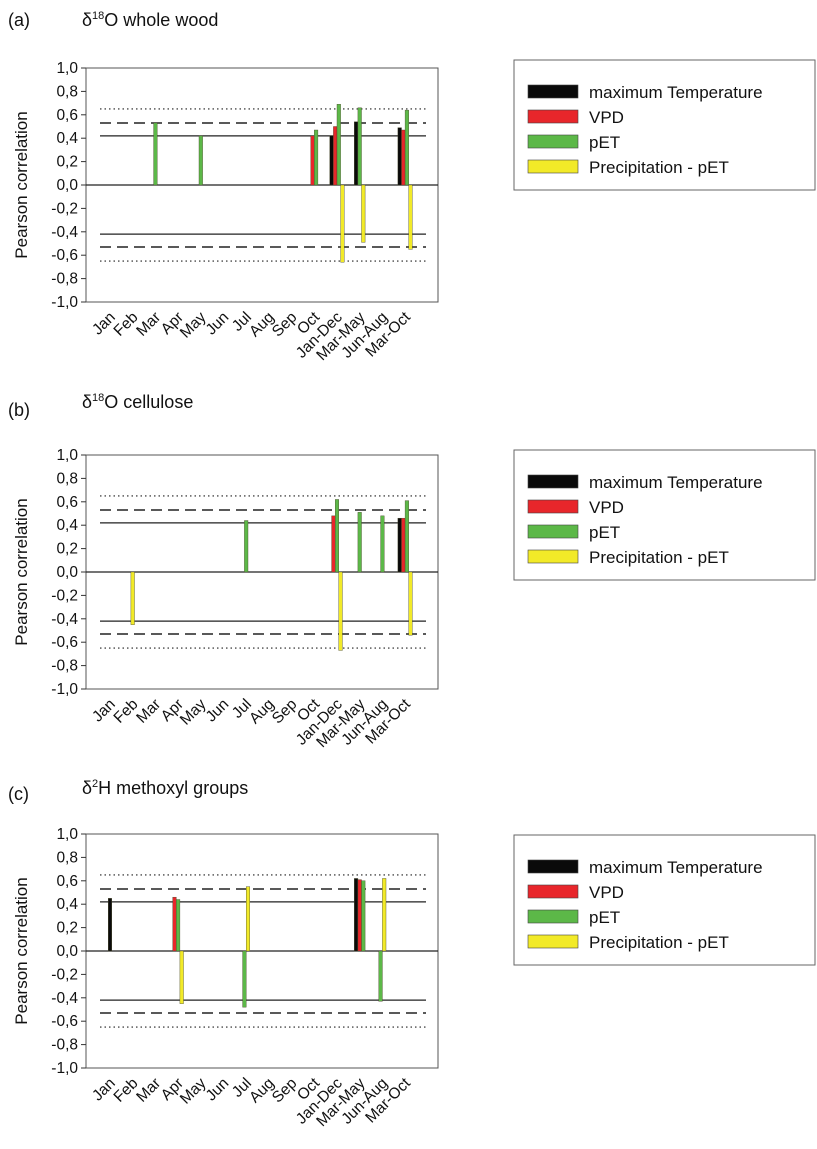 The image size is (817, 1149). I want to click on bar-pet-Jul, so click(246, 546).